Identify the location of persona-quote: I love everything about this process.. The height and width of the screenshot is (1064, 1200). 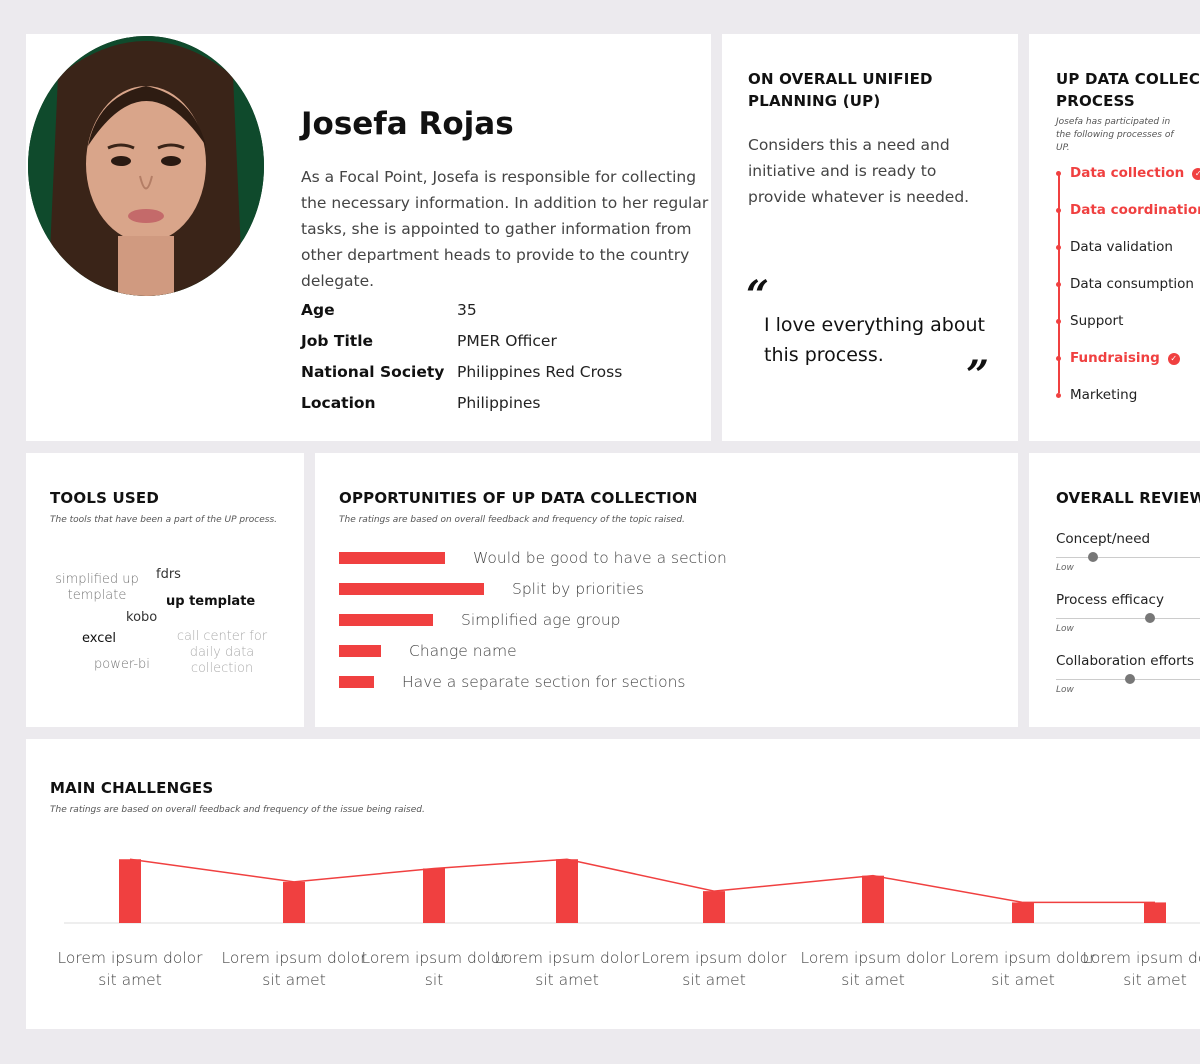
(874, 340).